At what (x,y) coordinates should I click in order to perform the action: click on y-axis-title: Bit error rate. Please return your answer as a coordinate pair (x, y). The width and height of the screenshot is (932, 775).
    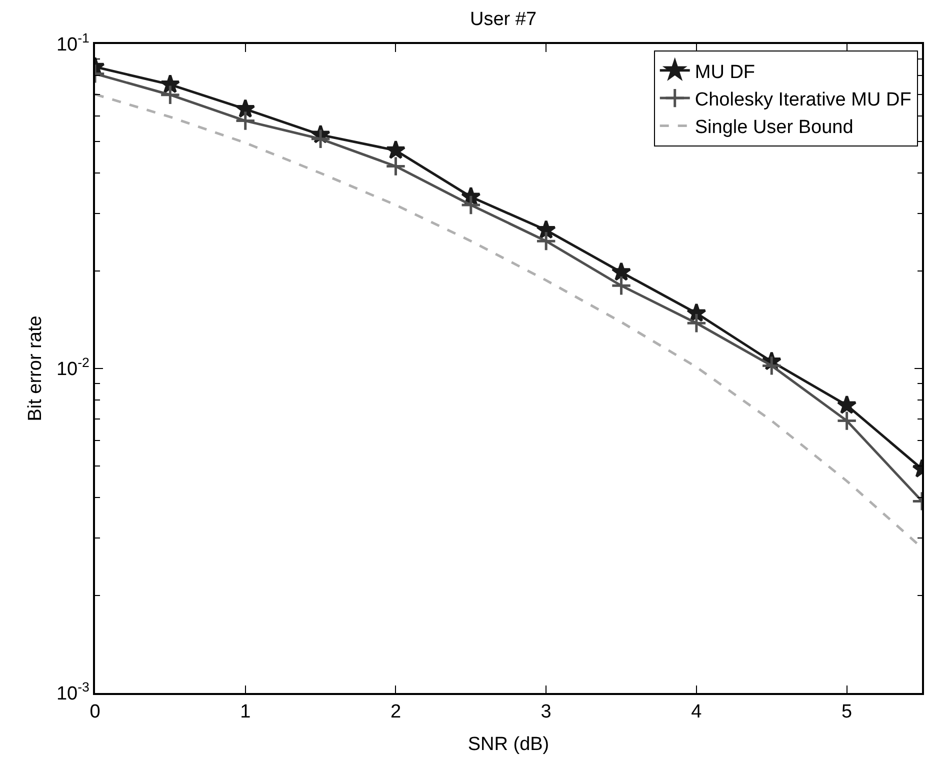
    Looking at the image, I should click on (35, 369).